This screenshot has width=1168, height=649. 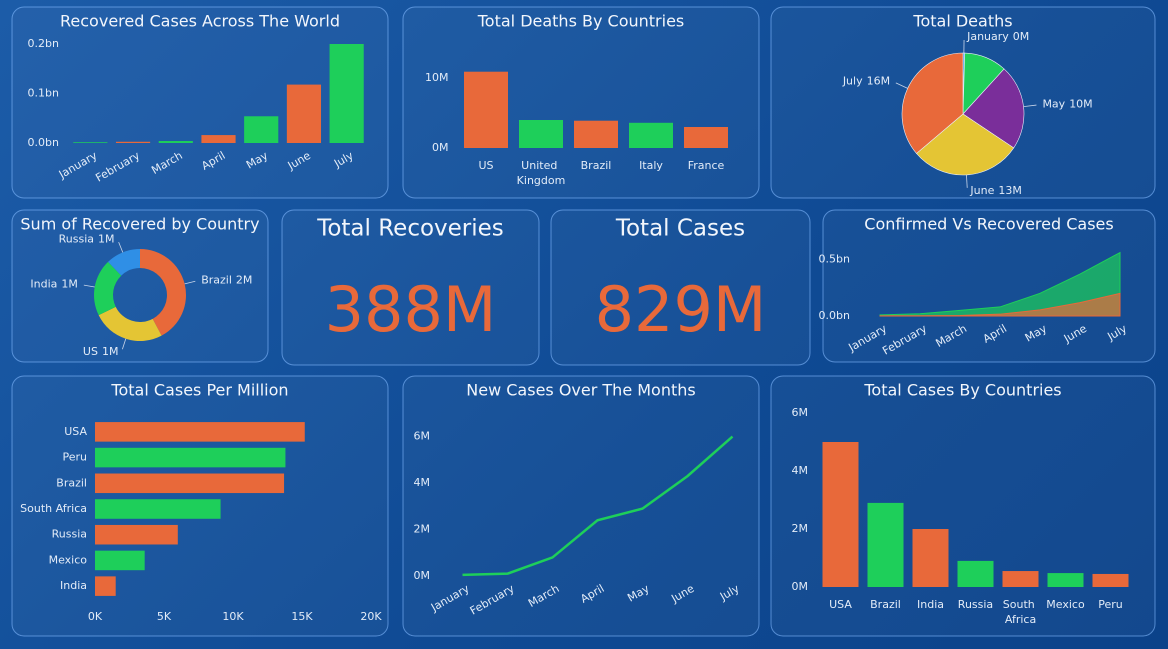 I want to click on slice-label: January 0M, so click(x=997, y=36).